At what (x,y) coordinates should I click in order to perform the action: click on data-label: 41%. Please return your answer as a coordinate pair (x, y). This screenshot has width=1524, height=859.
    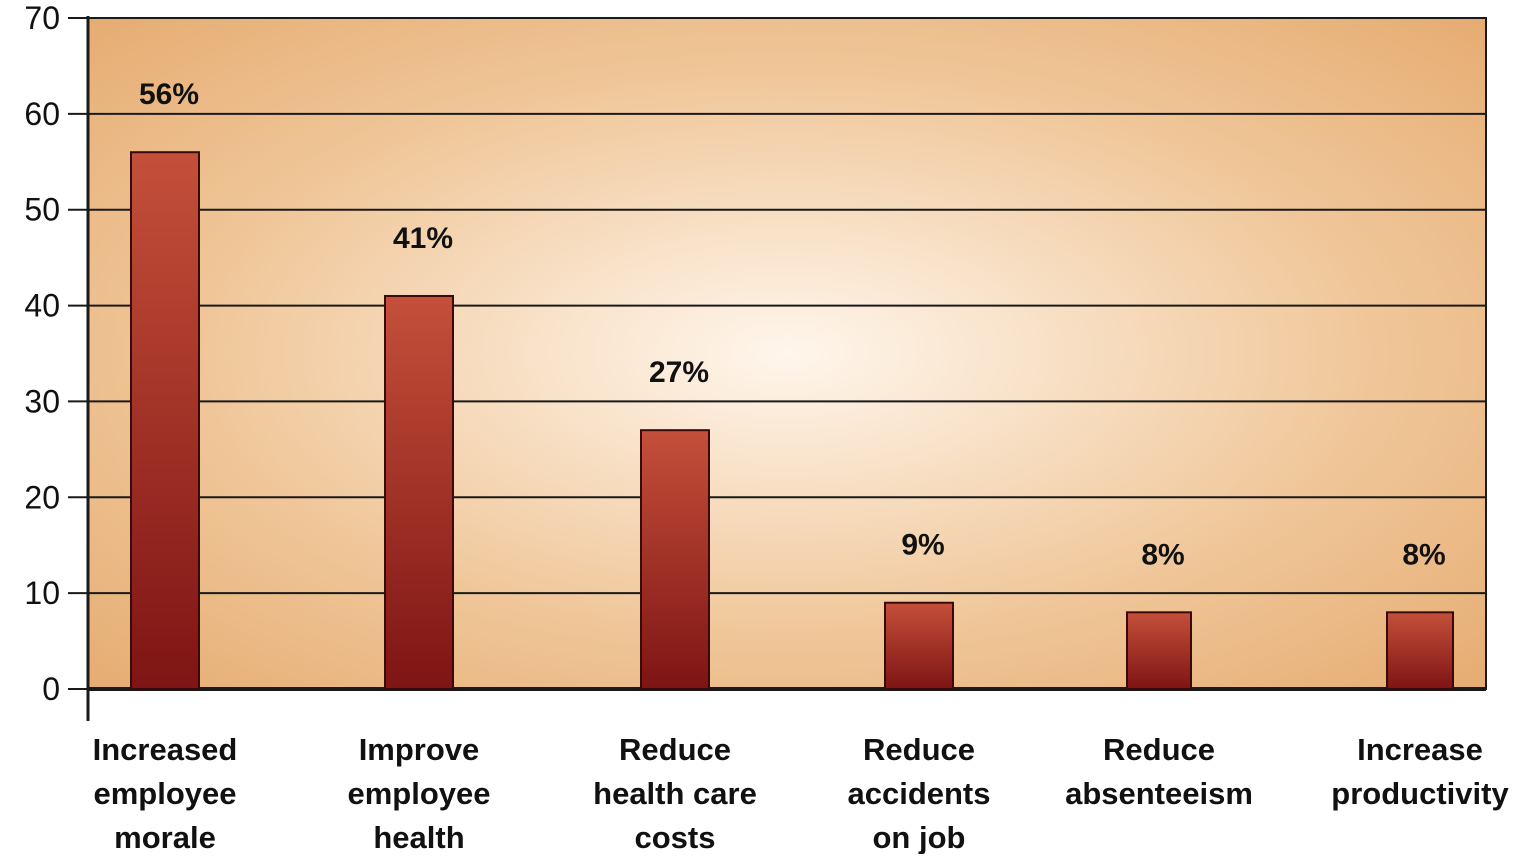
    Looking at the image, I should click on (423, 238).